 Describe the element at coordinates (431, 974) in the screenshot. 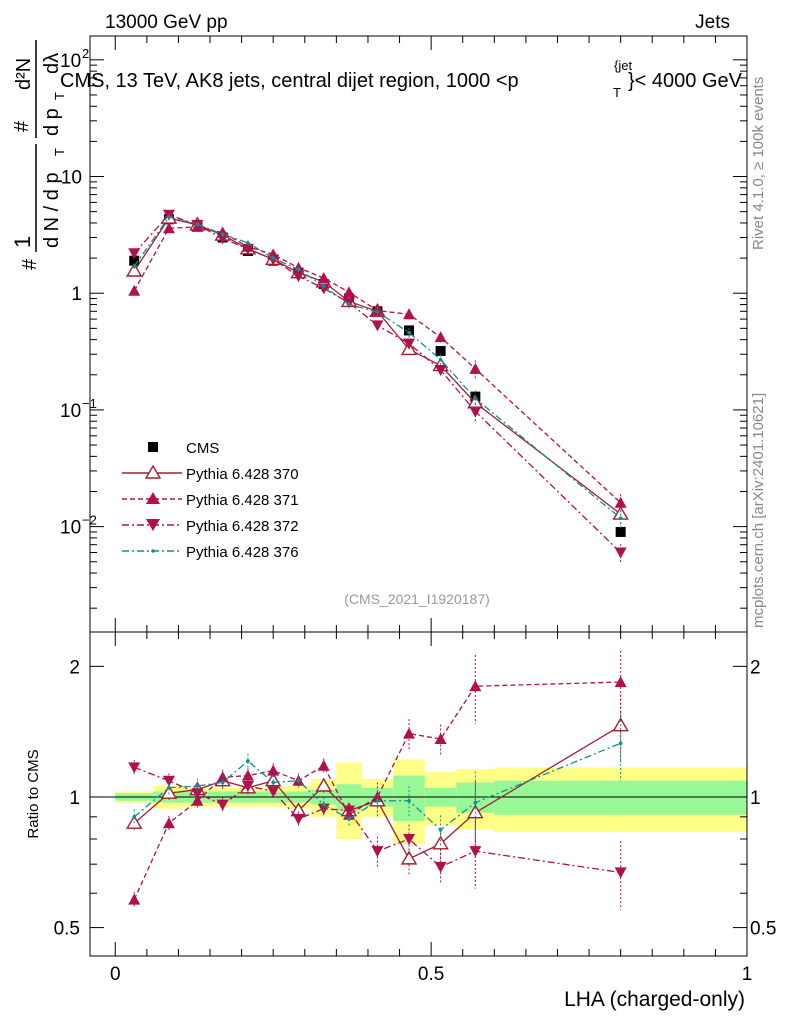

I see `x-tick-label-1: 0.5` at that location.